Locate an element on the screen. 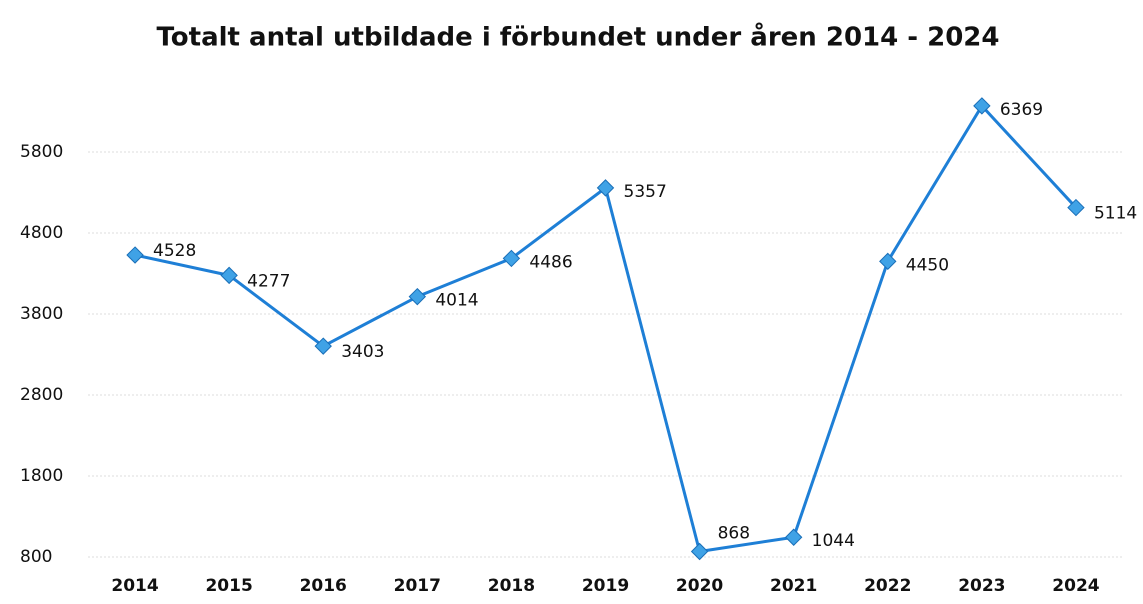 The height and width of the screenshot is (604, 1143). x-tick-label: 2020 is located at coordinates (699, 586).